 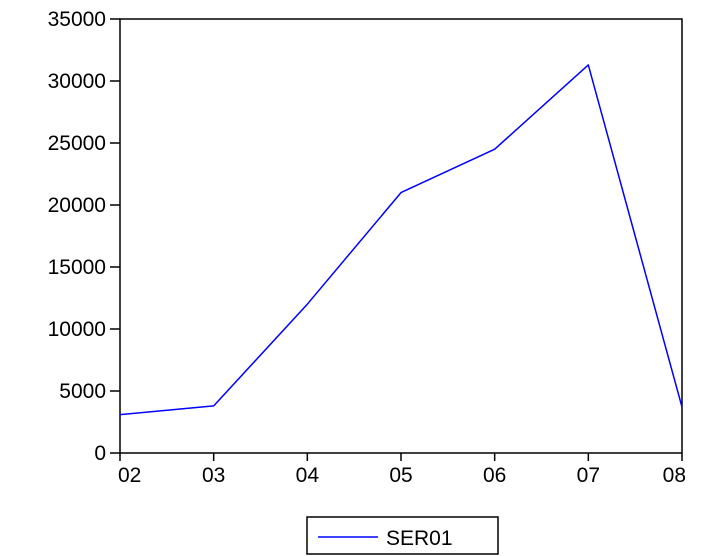 What do you see at coordinates (494, 475) in the screenshot?
I see `x-tick-label: 06` at bounding box center [494, 475].